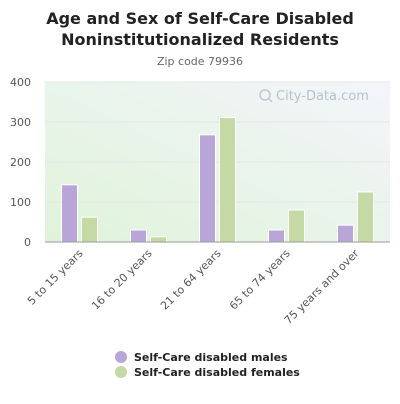  I want to click on legend-label-females: Self-Care disabled females, so click(217, 372).